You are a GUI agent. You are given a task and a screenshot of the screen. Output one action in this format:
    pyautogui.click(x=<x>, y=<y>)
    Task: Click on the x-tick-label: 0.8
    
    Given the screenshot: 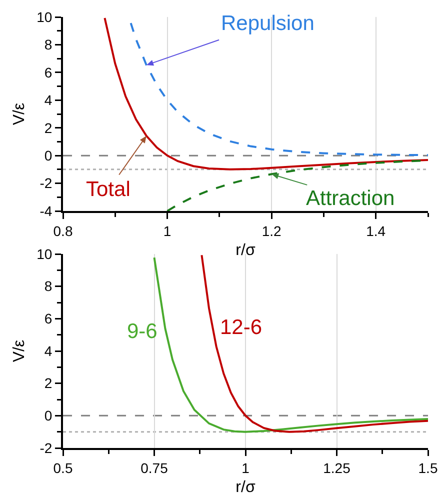 What is the action you would take?
    pyautogui.click(x=63, y=230)
    